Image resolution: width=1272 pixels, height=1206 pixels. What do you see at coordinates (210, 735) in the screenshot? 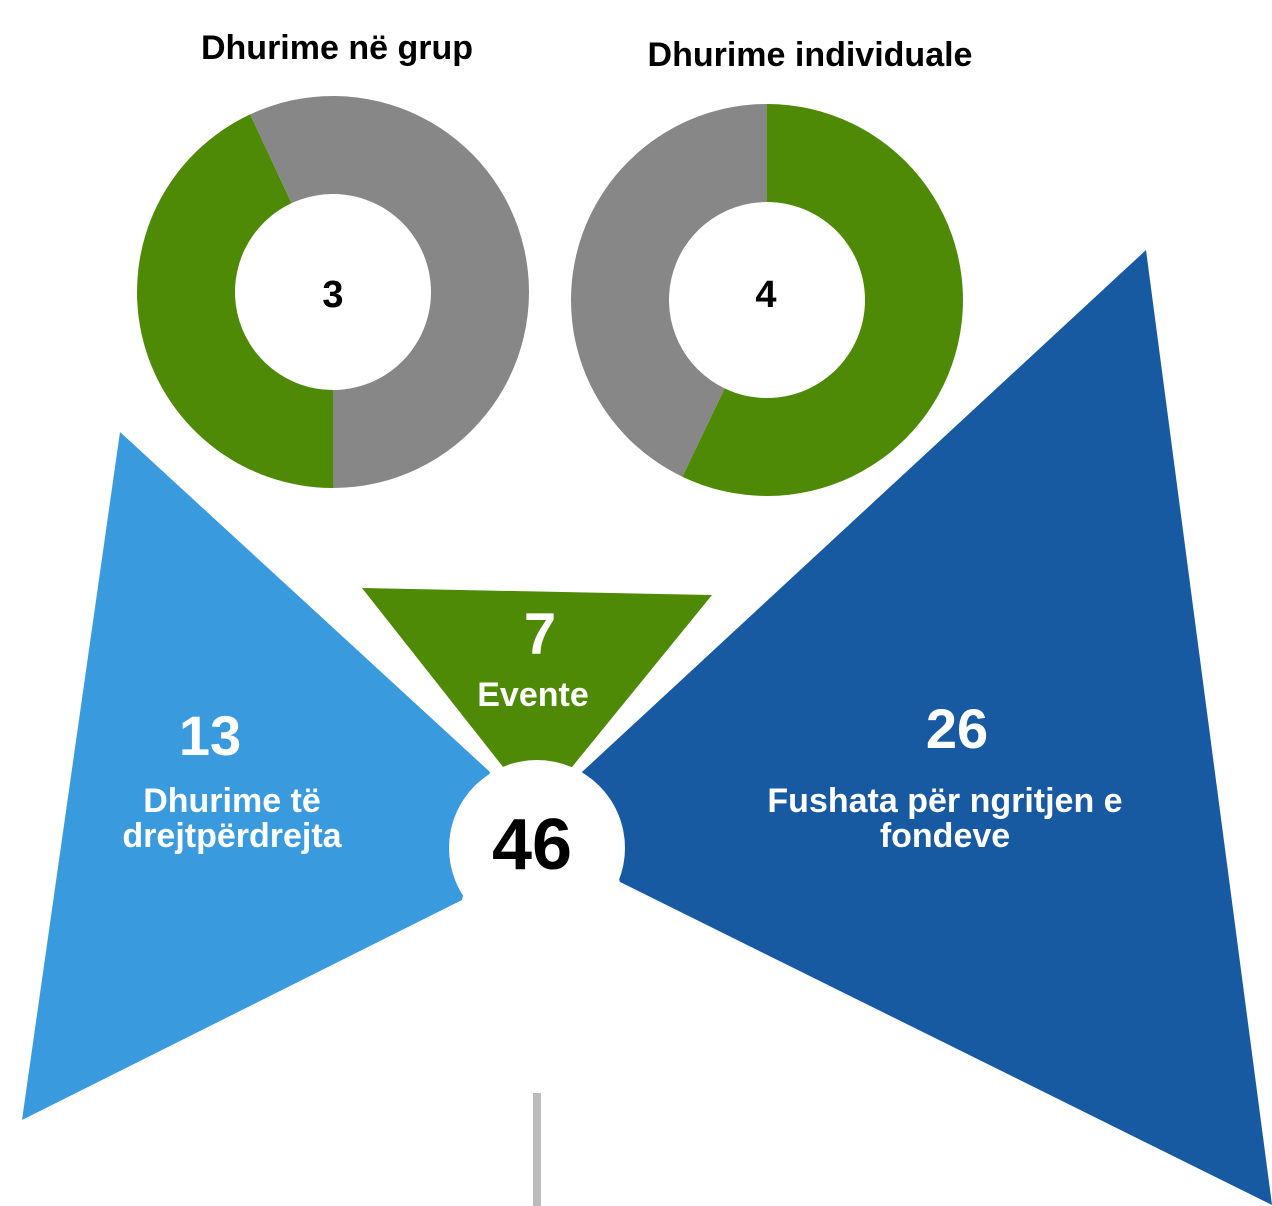
I see `segment-value: 13` at bounding box center [210, 735].